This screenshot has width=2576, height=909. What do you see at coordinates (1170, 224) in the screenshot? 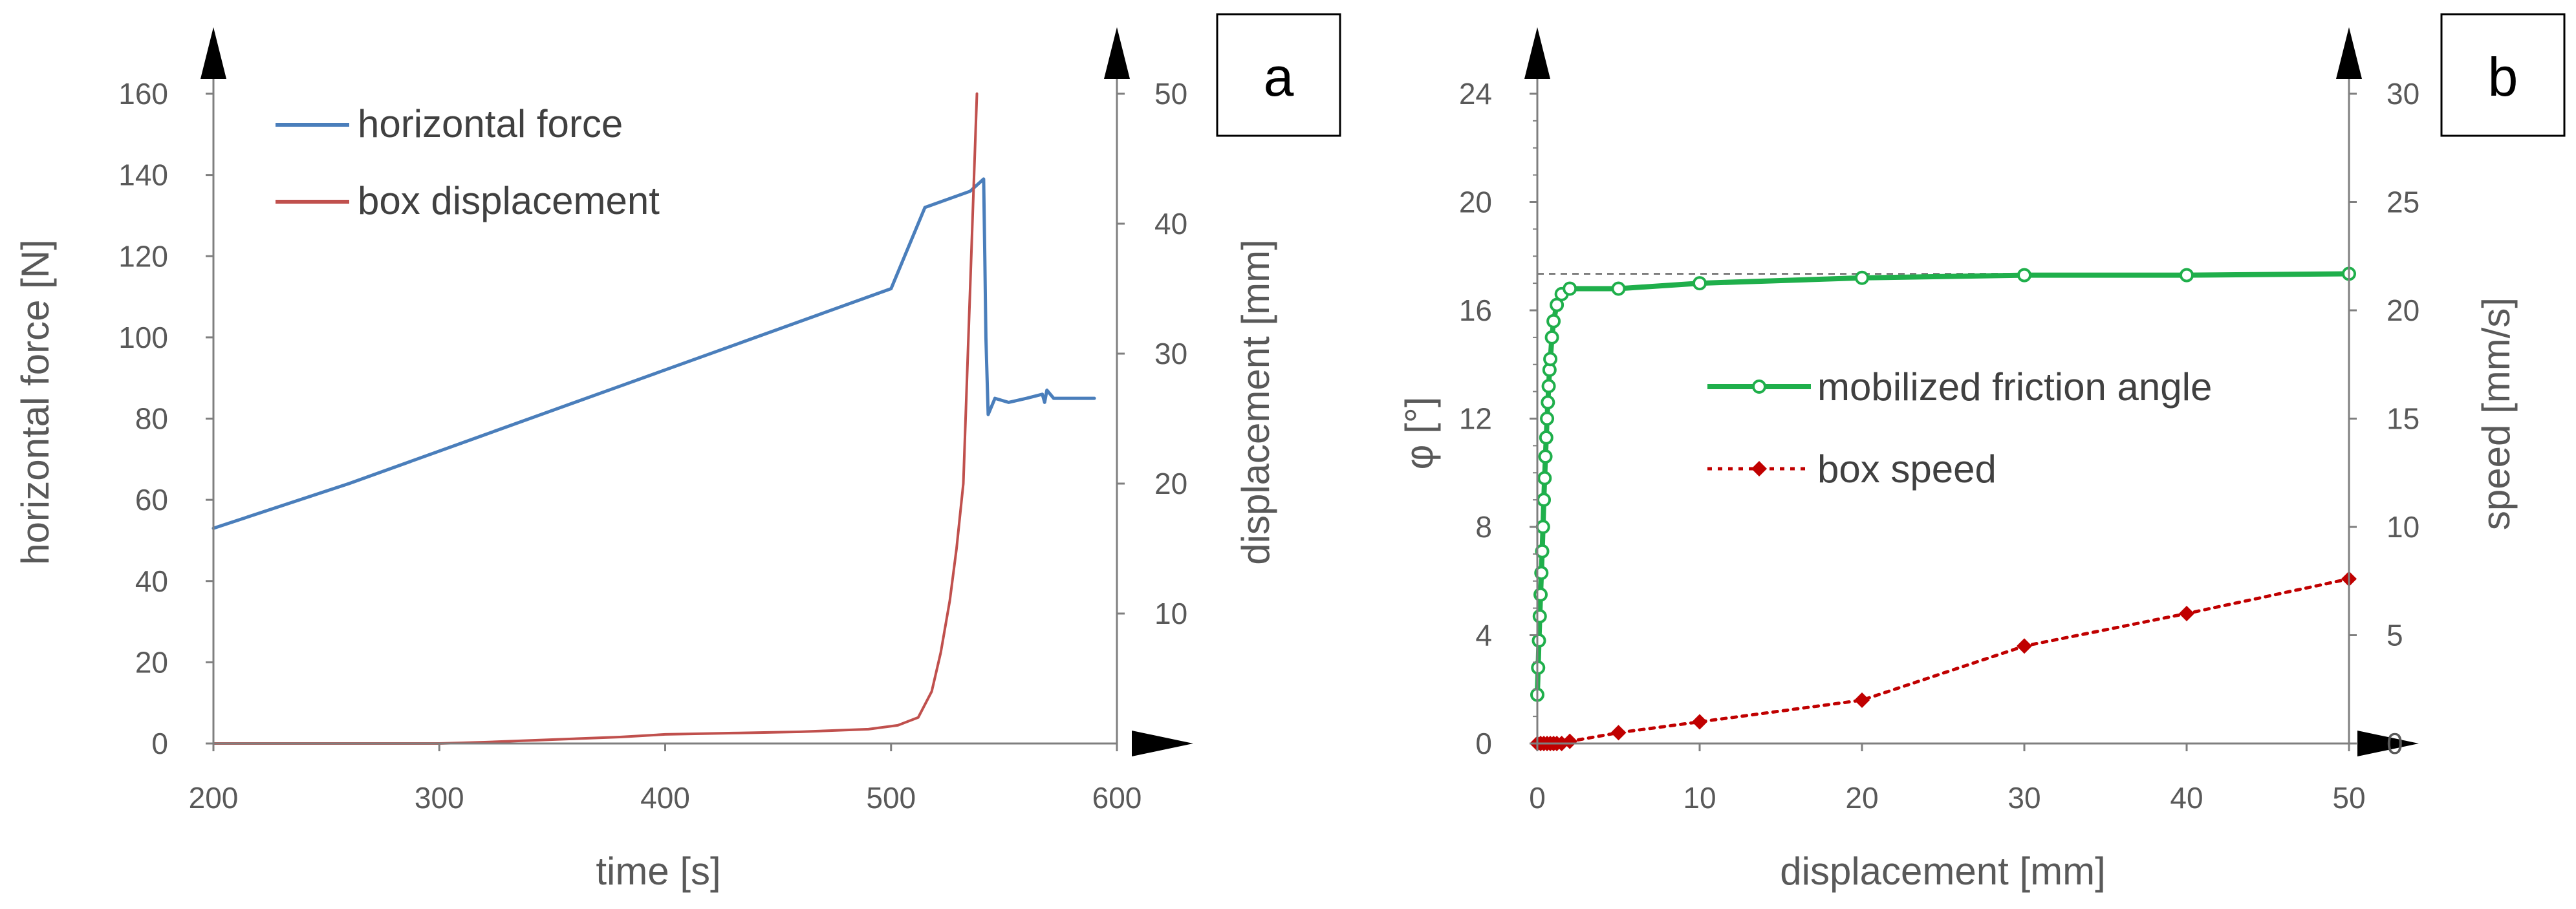
I see `chart-a-y2-tick-label: 40` at bounding box center [1170, 224].